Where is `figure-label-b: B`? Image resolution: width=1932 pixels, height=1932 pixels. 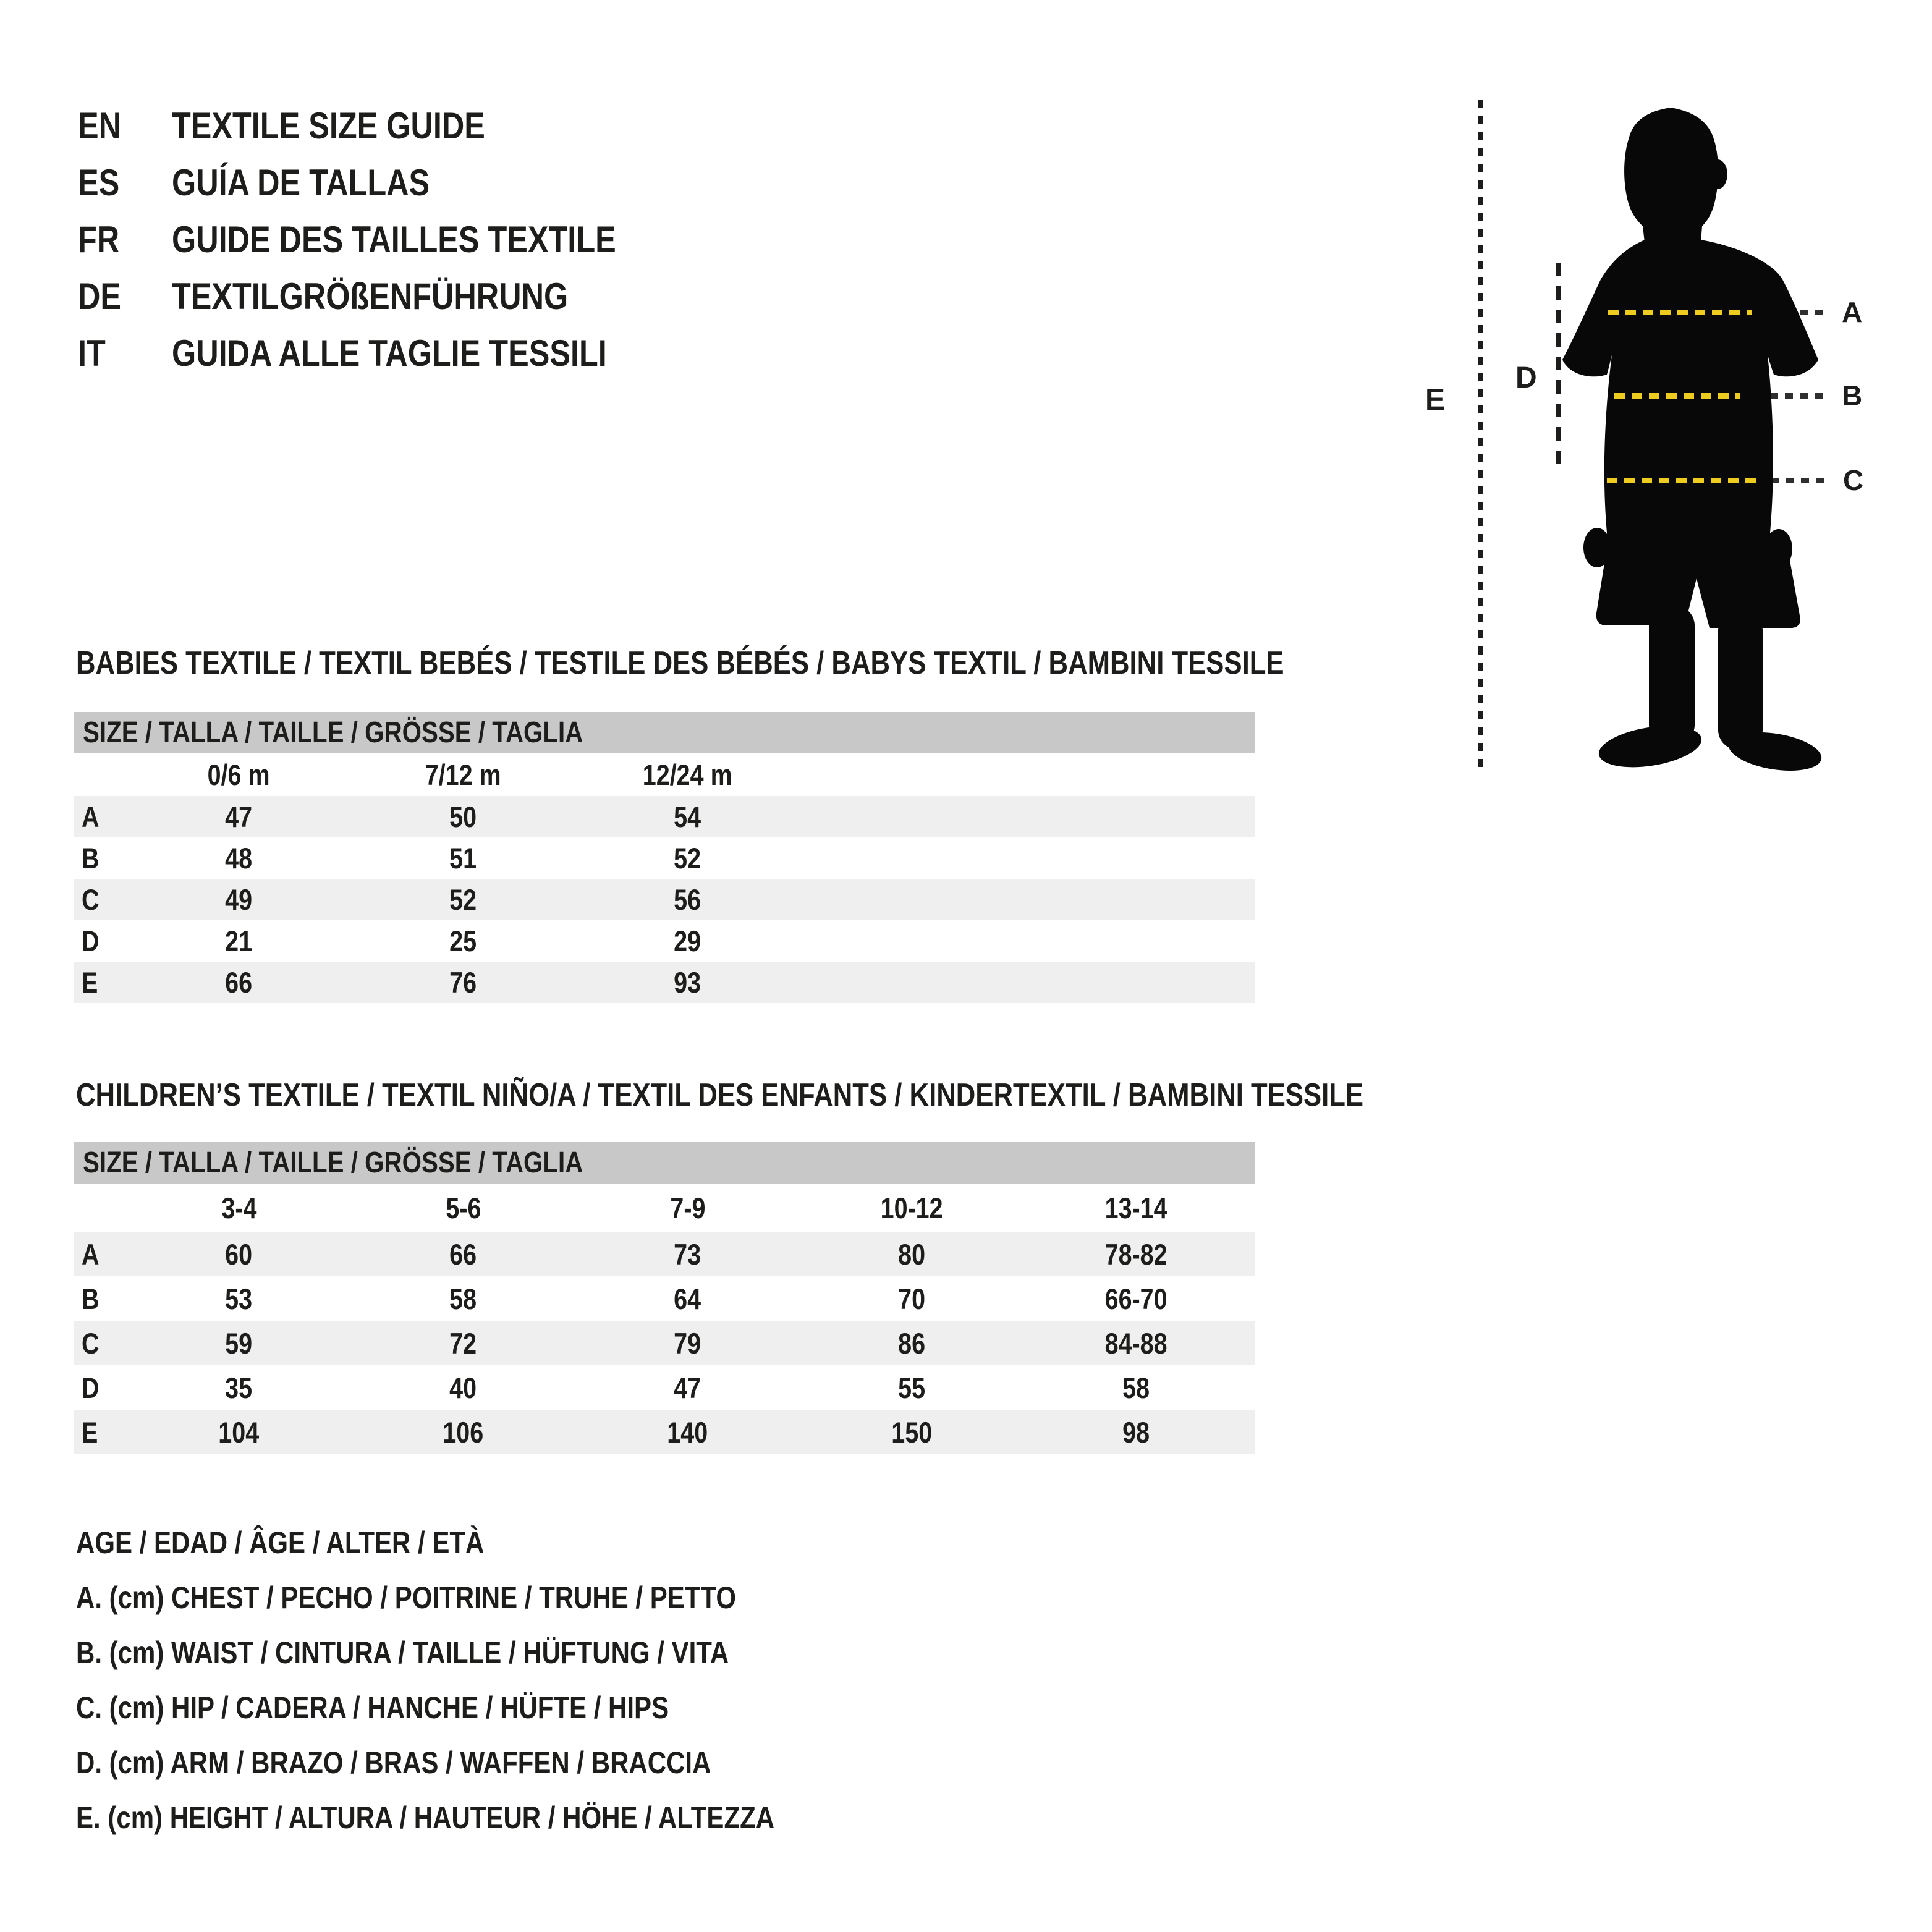
figure-label-b: B is located at coordinates (1852, 395).